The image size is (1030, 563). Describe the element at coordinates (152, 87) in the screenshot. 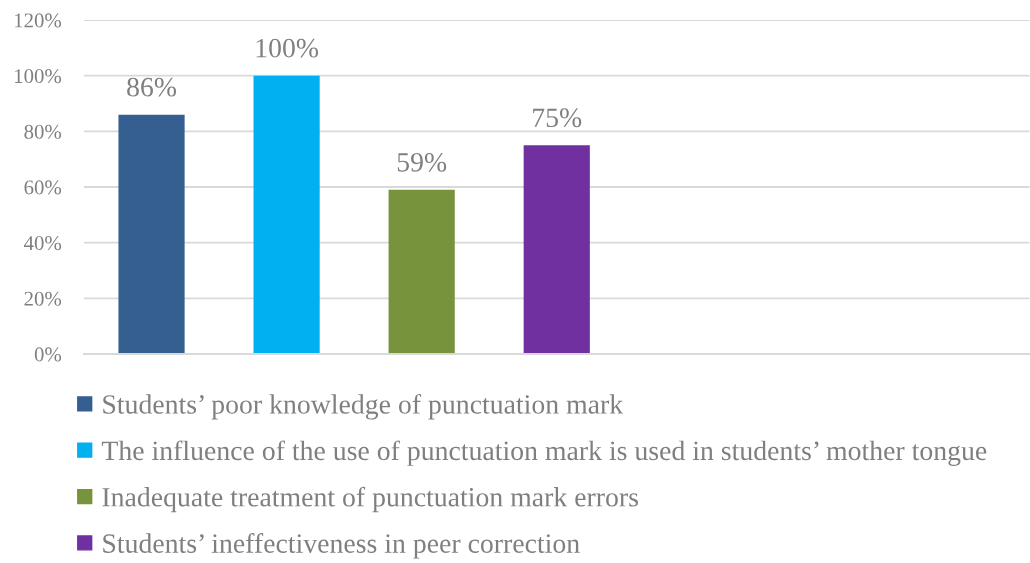

I see `data-label: 86%` at that location.